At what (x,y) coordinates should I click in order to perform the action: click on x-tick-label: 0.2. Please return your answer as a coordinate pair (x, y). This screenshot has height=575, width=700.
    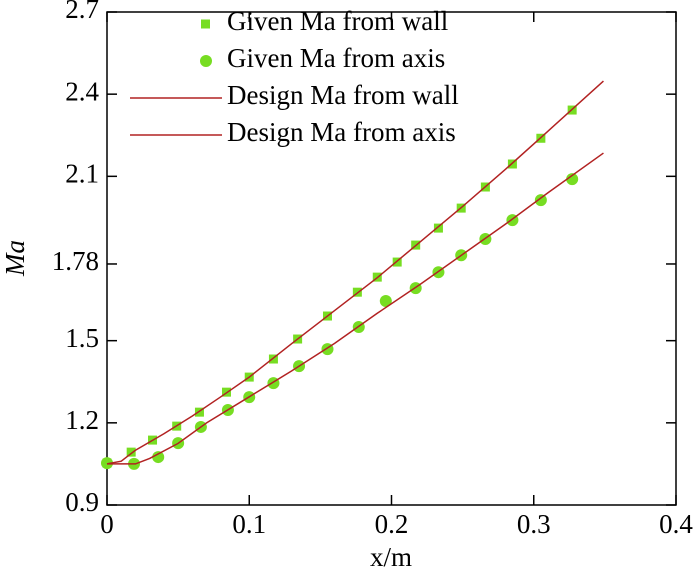
    Looking at the image, I should click on (392, 524).